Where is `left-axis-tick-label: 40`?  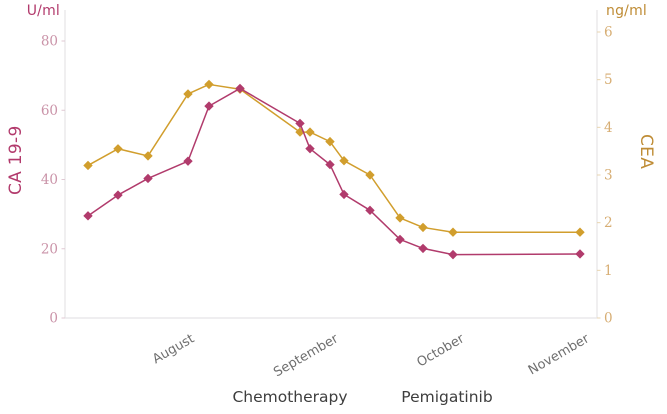
left-axis-tick-label: 40 is located at coordinates (49, 180).